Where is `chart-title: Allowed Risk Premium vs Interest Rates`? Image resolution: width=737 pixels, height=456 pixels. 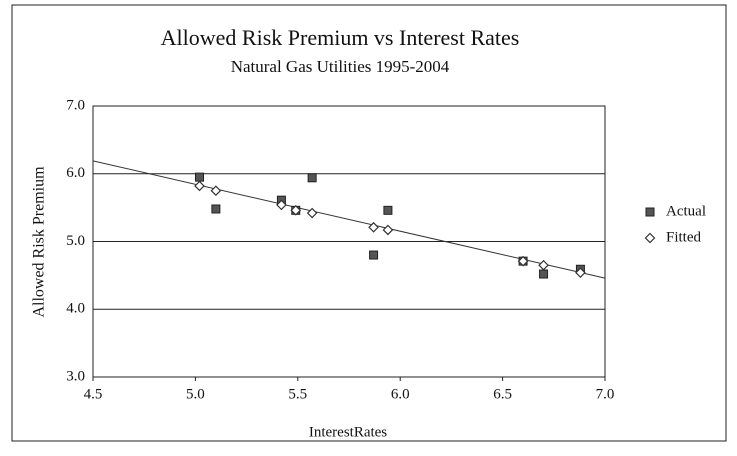 chart-title: Allowed Risk Premium vs Interest Rates is located at coordinates (340, 37).